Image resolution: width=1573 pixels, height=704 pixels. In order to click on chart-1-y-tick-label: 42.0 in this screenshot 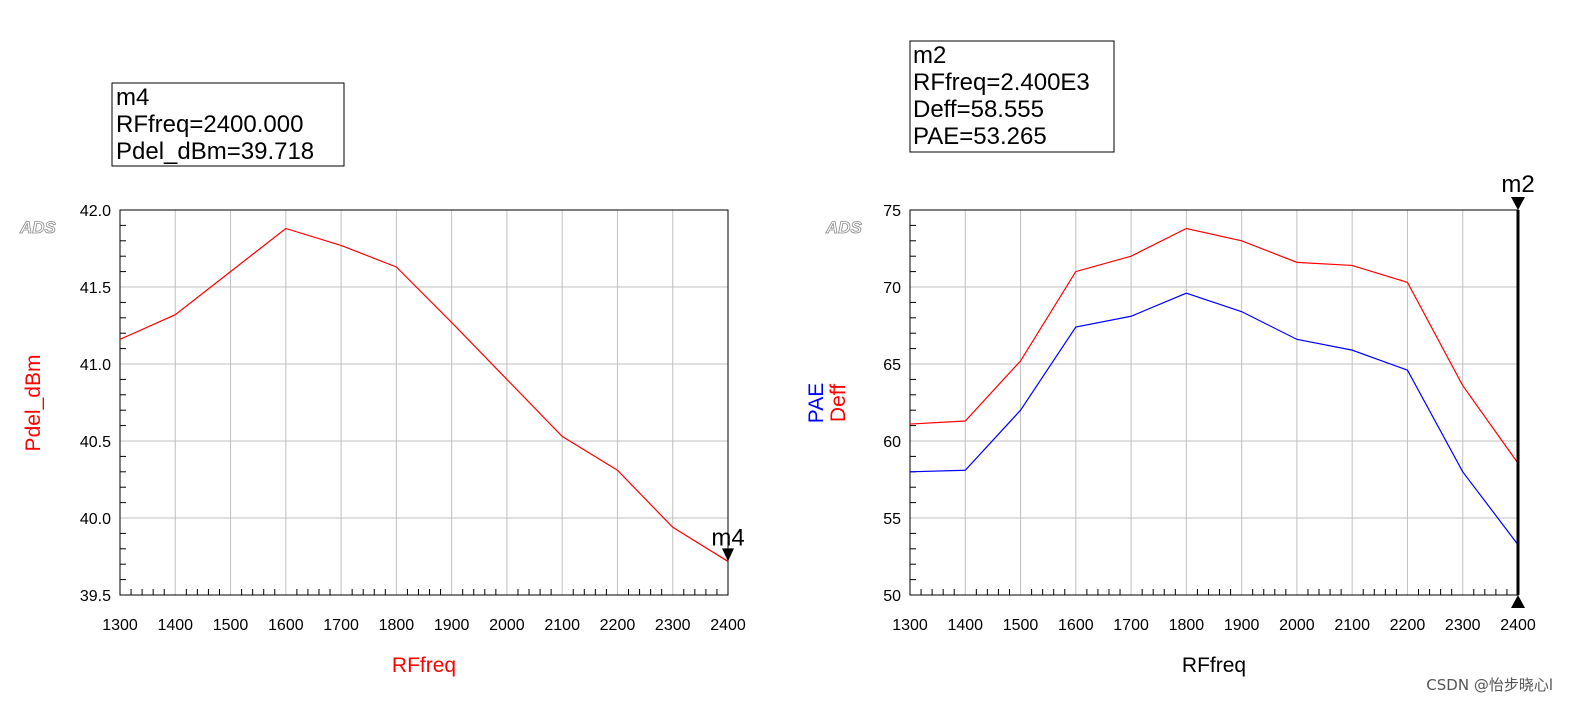, I will do `click(95, 211)`.